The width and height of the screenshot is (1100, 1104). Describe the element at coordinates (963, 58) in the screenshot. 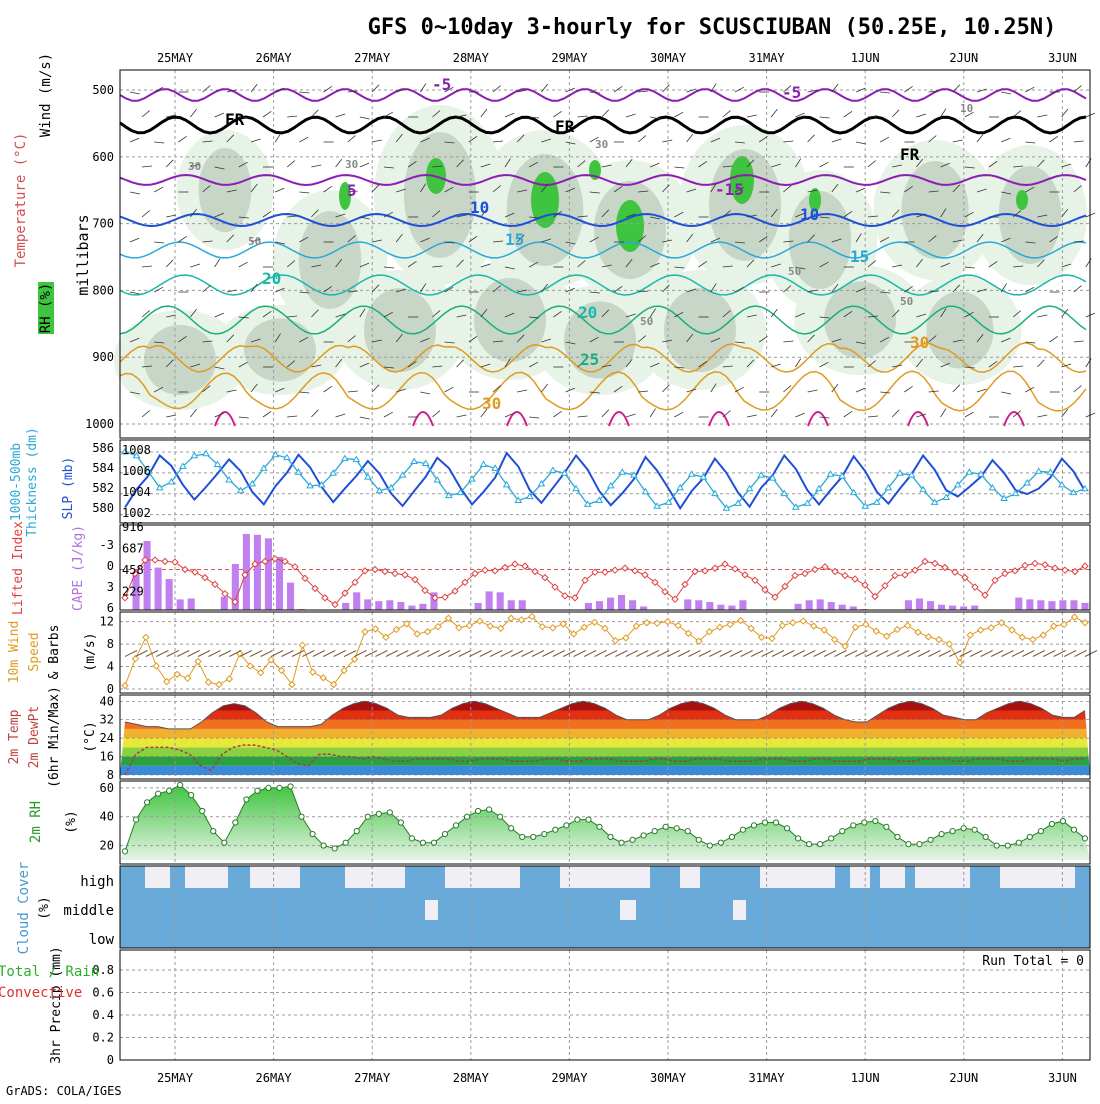

I see `date-label-top: 2JUN` at that location.